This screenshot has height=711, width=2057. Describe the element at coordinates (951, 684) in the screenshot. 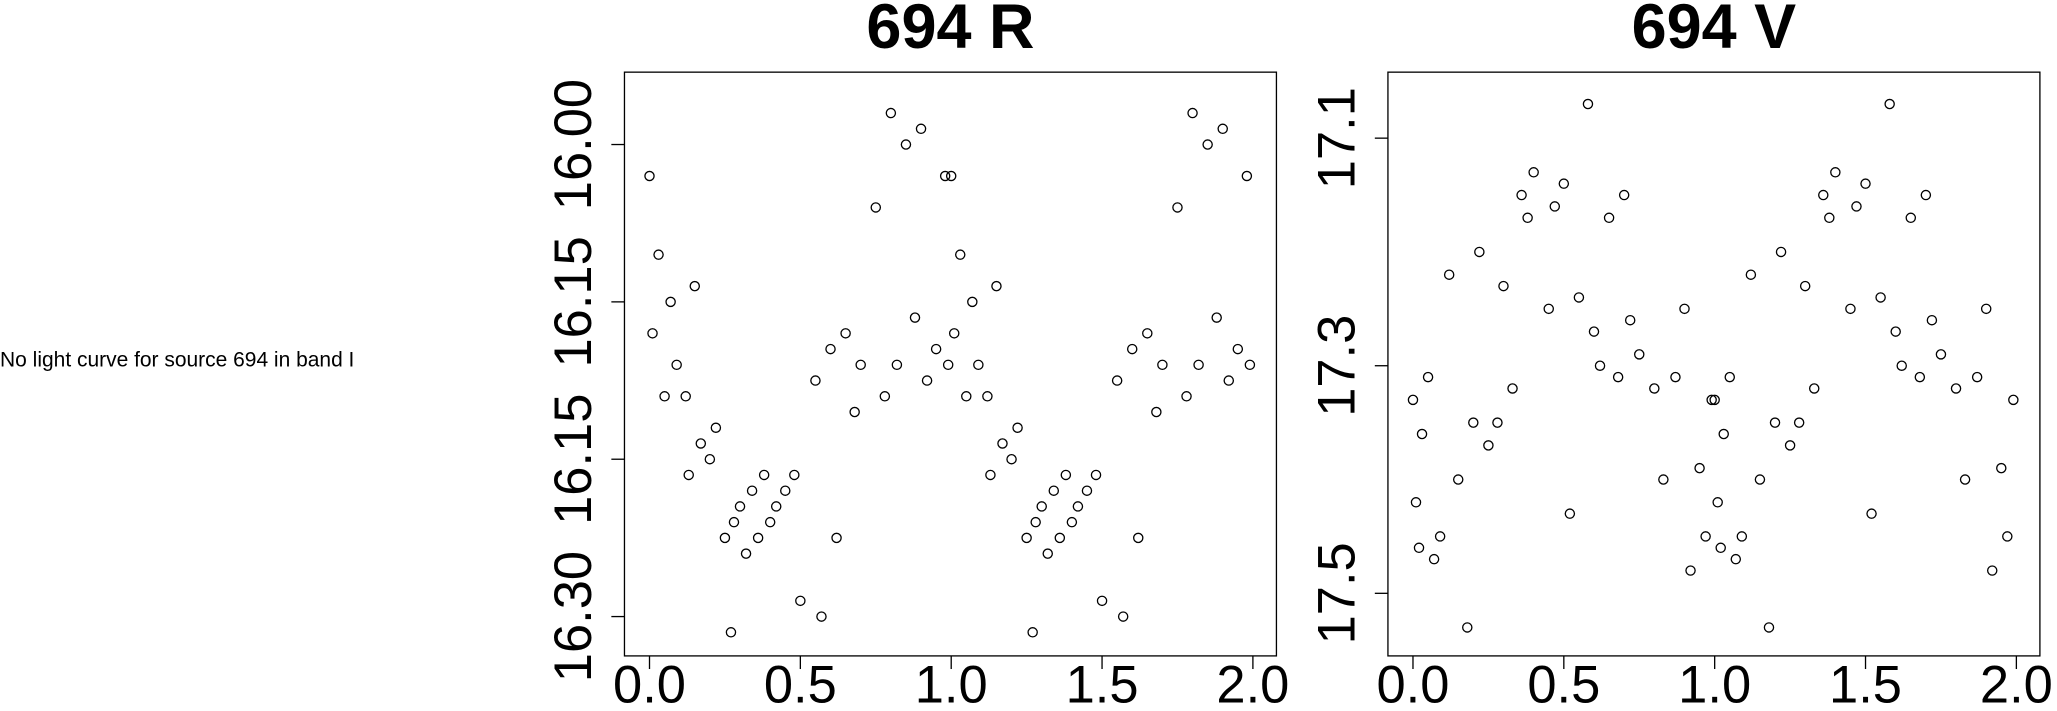

I see `x-tick-label: 1.0` at that location.